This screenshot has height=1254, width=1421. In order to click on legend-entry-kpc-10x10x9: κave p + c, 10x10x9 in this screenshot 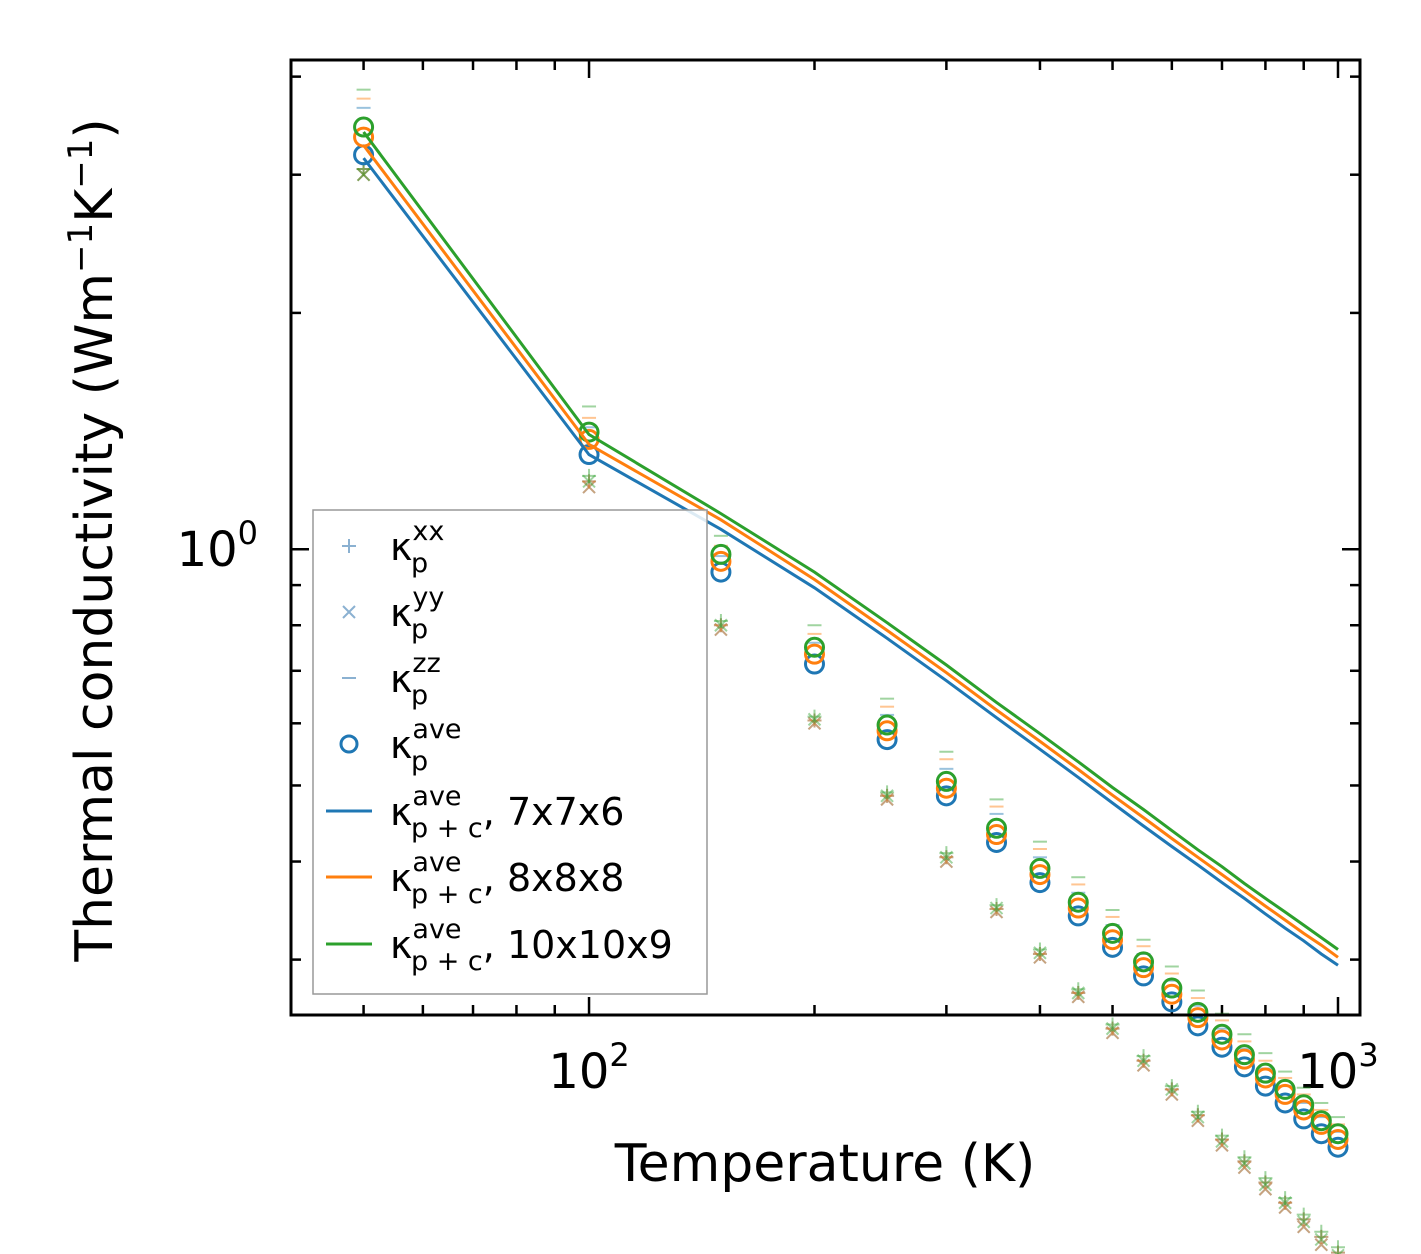, I will do `click(499, 945)`.